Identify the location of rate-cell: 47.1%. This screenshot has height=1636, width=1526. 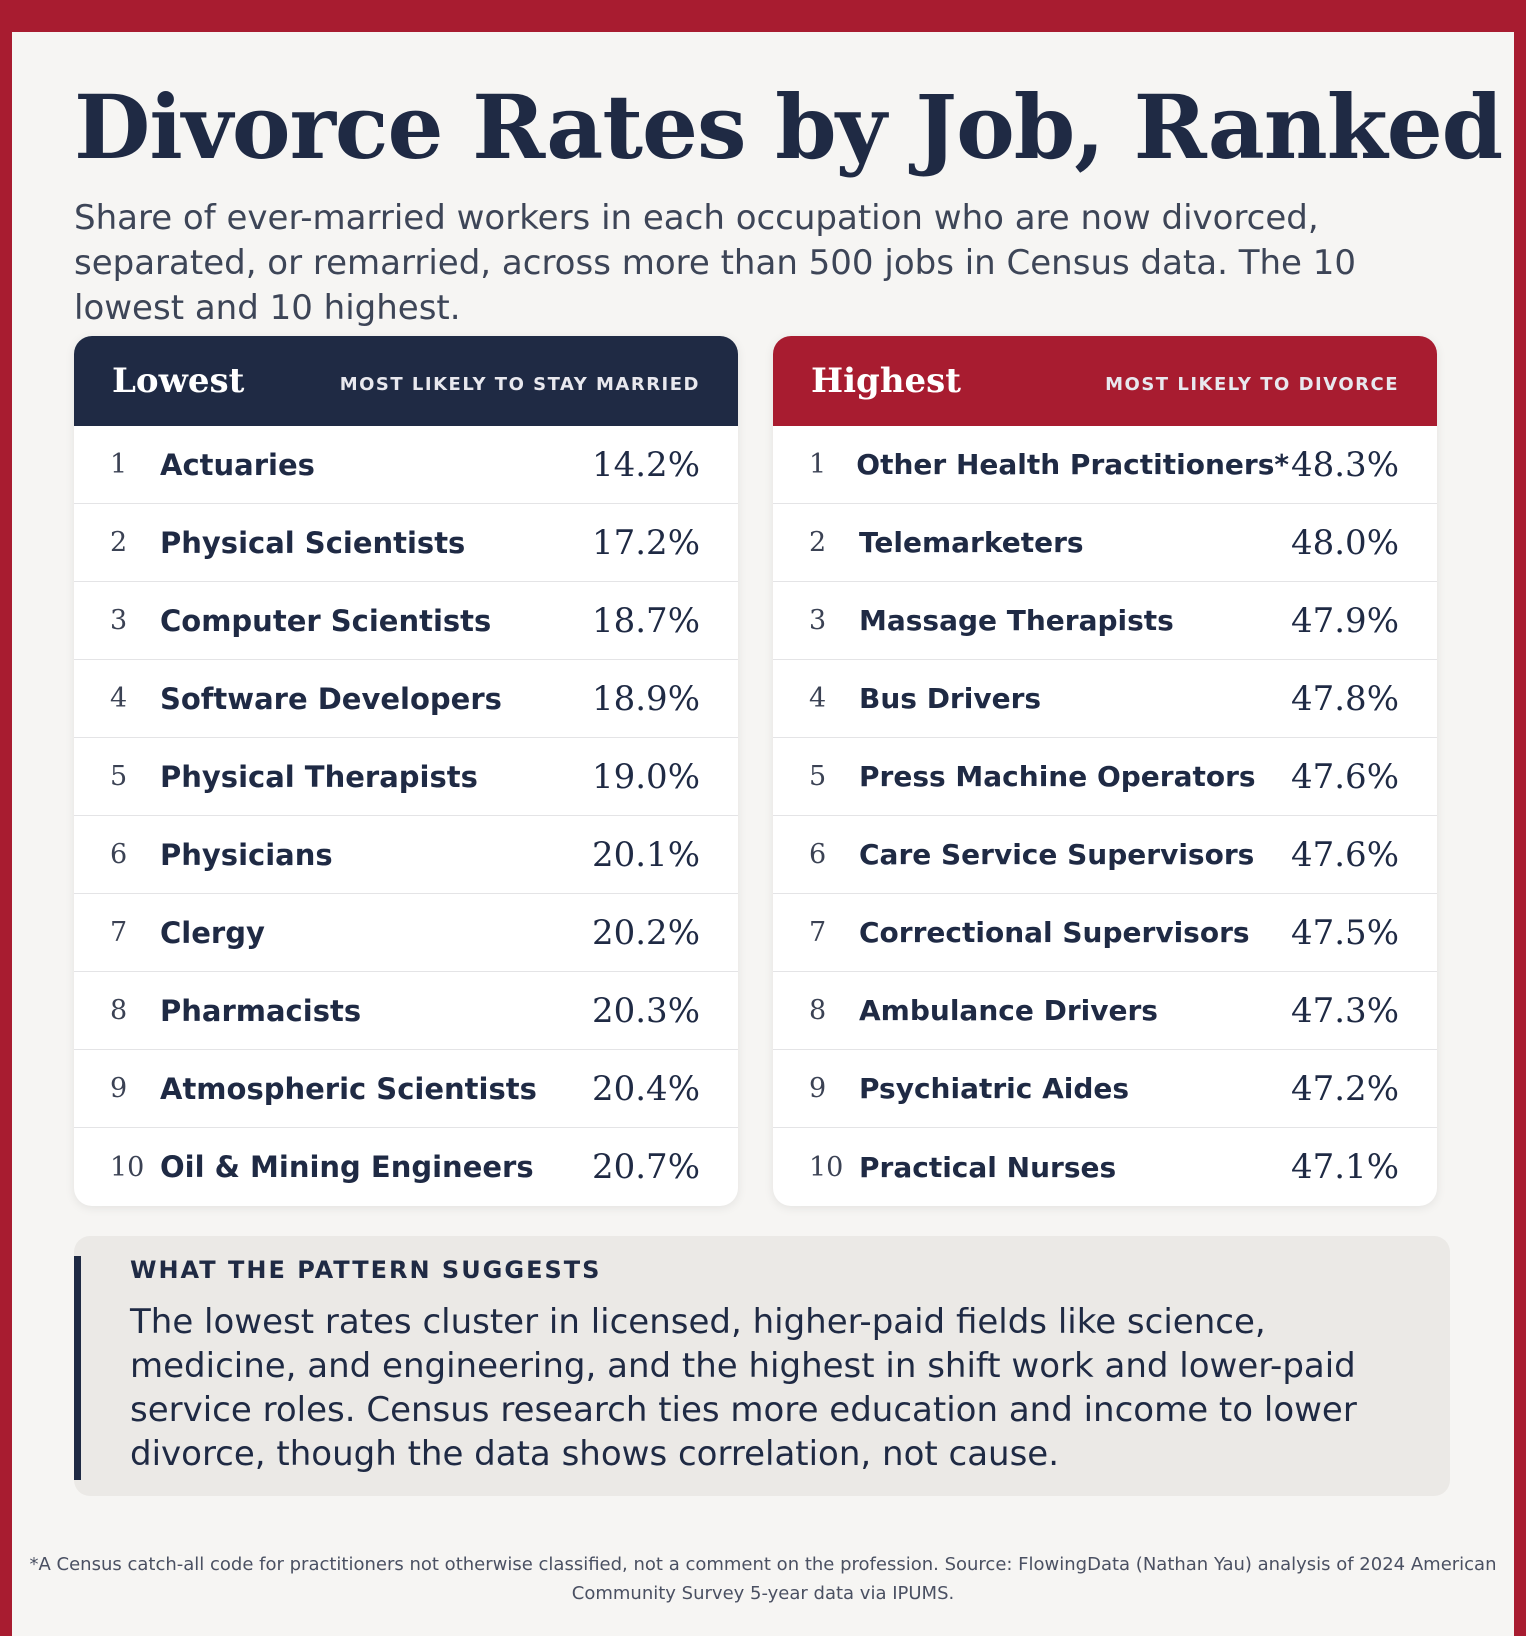
(1344, 1167).